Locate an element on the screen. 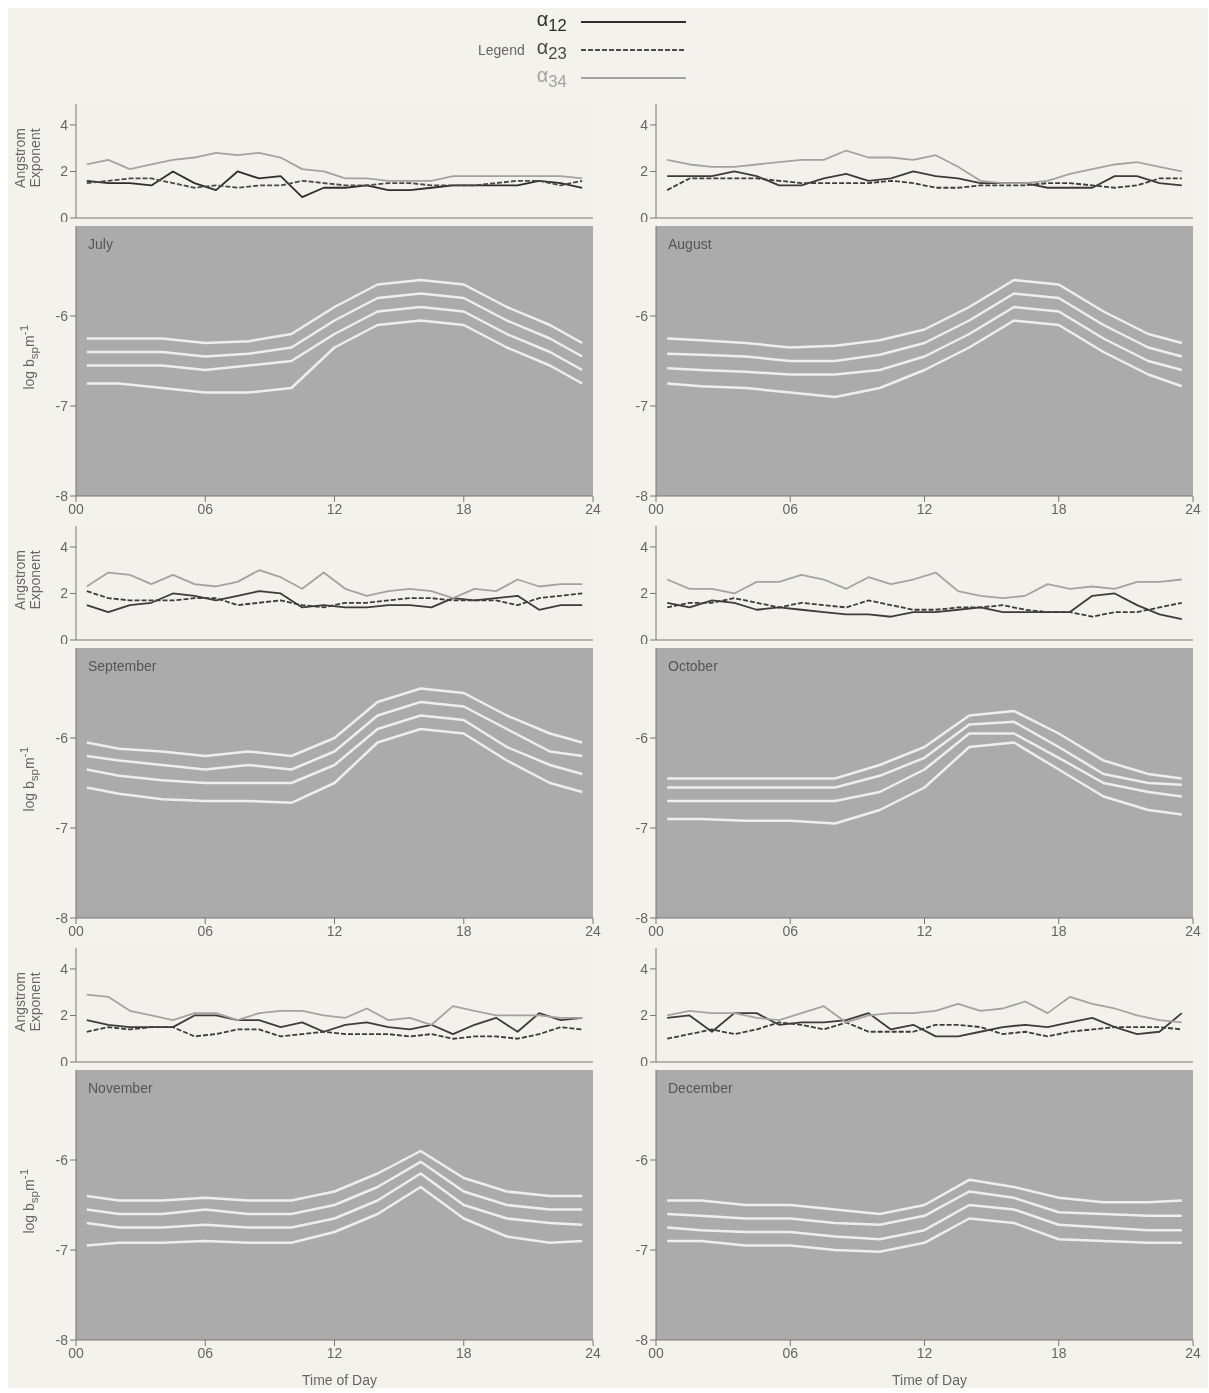 The image size is (1209, 1393). annotation: December is located at coordinates (700, 1088).